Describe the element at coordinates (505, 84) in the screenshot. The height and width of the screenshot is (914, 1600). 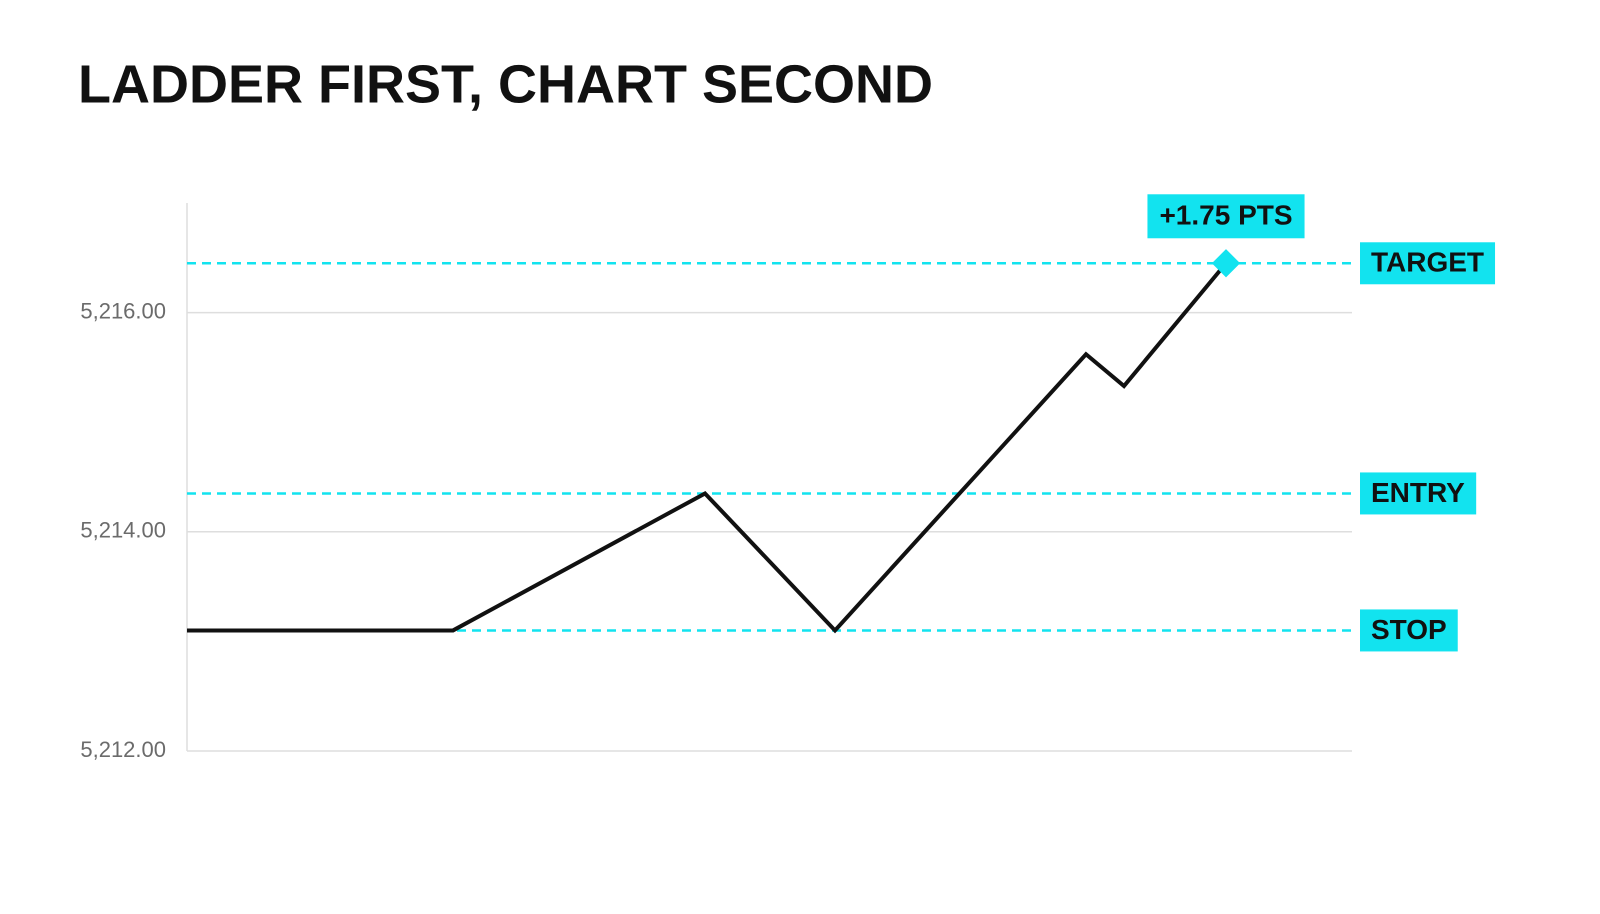
I see `chart-title: LADDER FIRST, CHART SECOND` at that location.